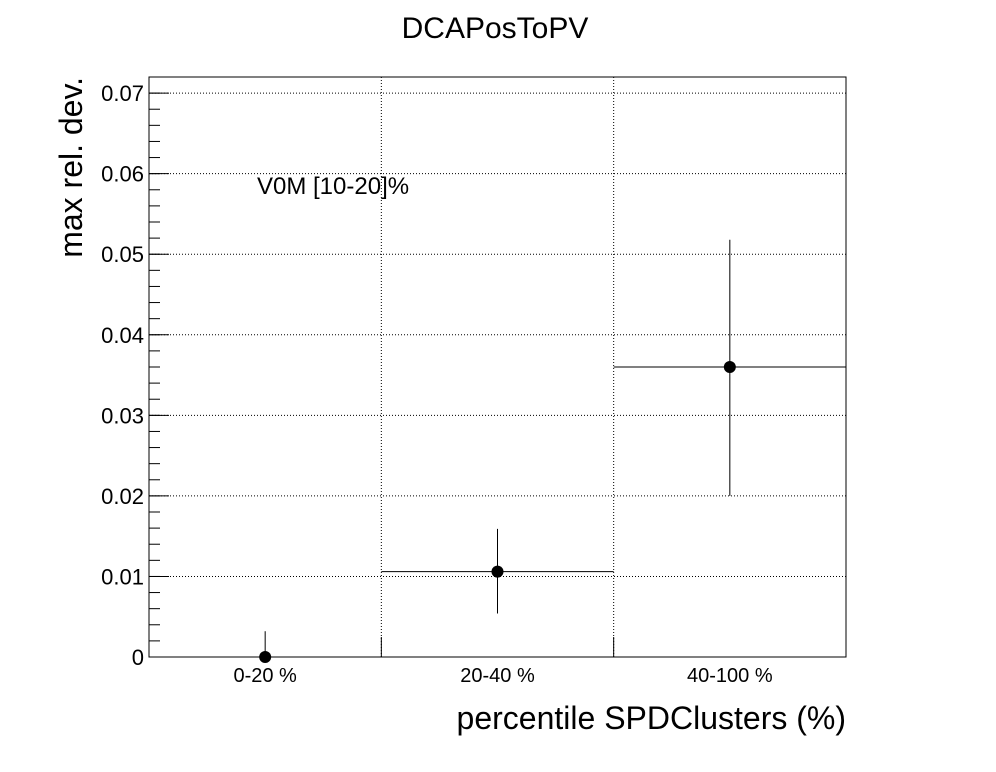 The height and width of the screenshot is (772, 996). Describe the element at coordinates (71, 167) in the screenshot. I see `y-axis-title: max rel. dev.` at that location.